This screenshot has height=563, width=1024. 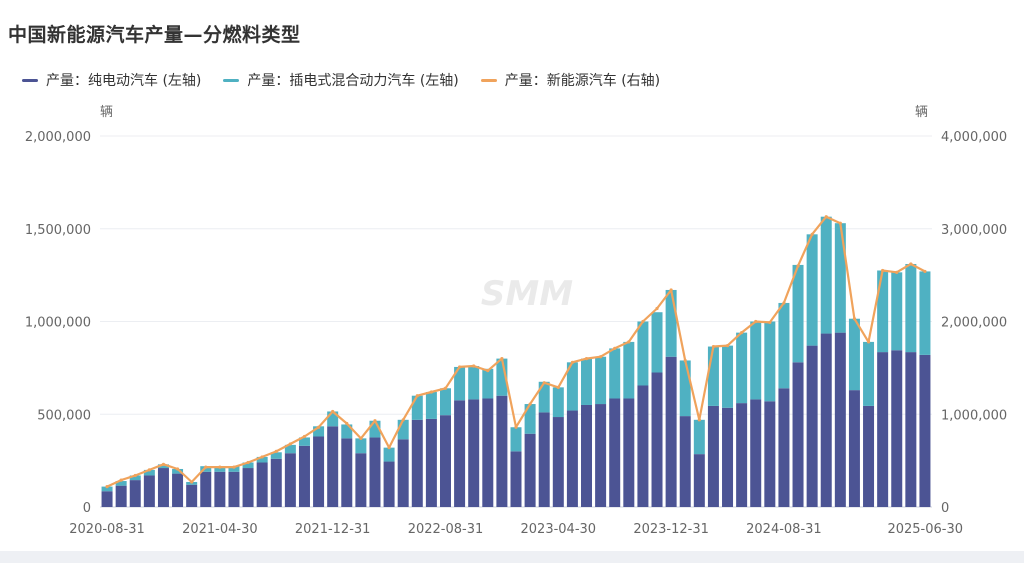 I want to click on x-axis-tick-label: 2022-08-31, so click(x=446, y=529).